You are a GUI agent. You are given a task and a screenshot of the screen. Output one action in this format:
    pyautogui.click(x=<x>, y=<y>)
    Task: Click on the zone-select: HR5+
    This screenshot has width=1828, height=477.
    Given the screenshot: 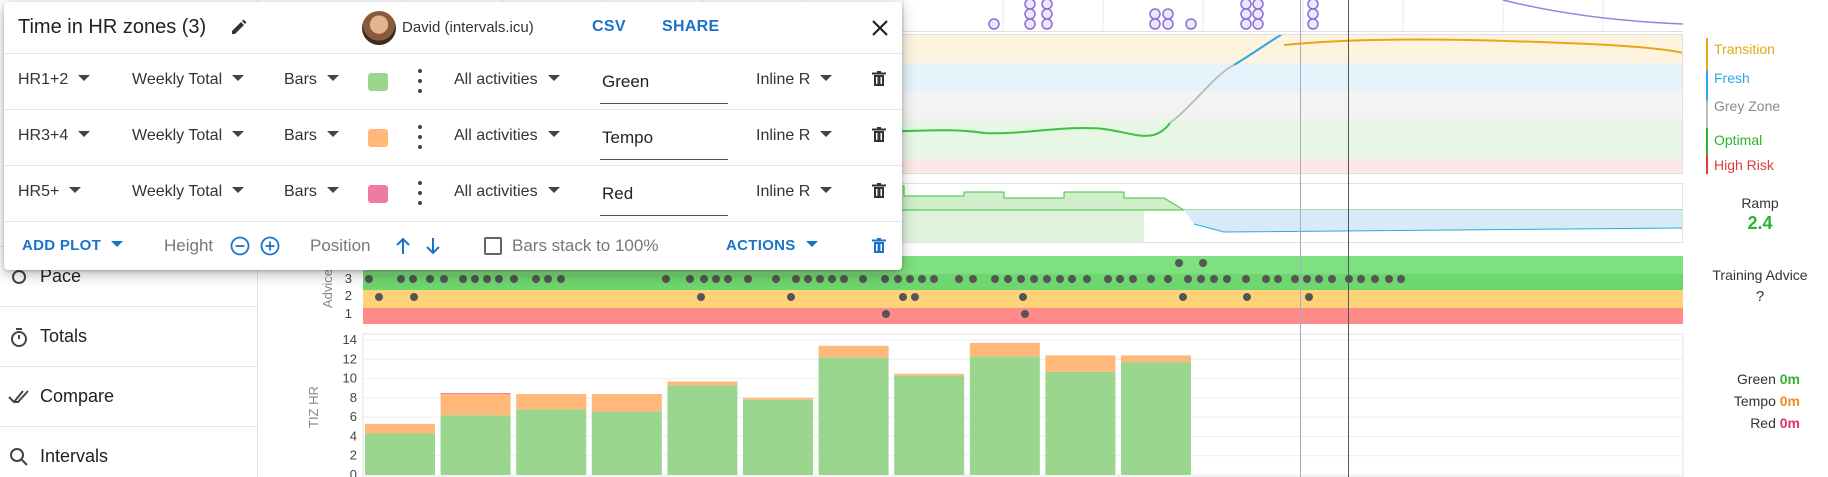 What is the action you would take?
    pyautogui.click(x=50, y=192)
    